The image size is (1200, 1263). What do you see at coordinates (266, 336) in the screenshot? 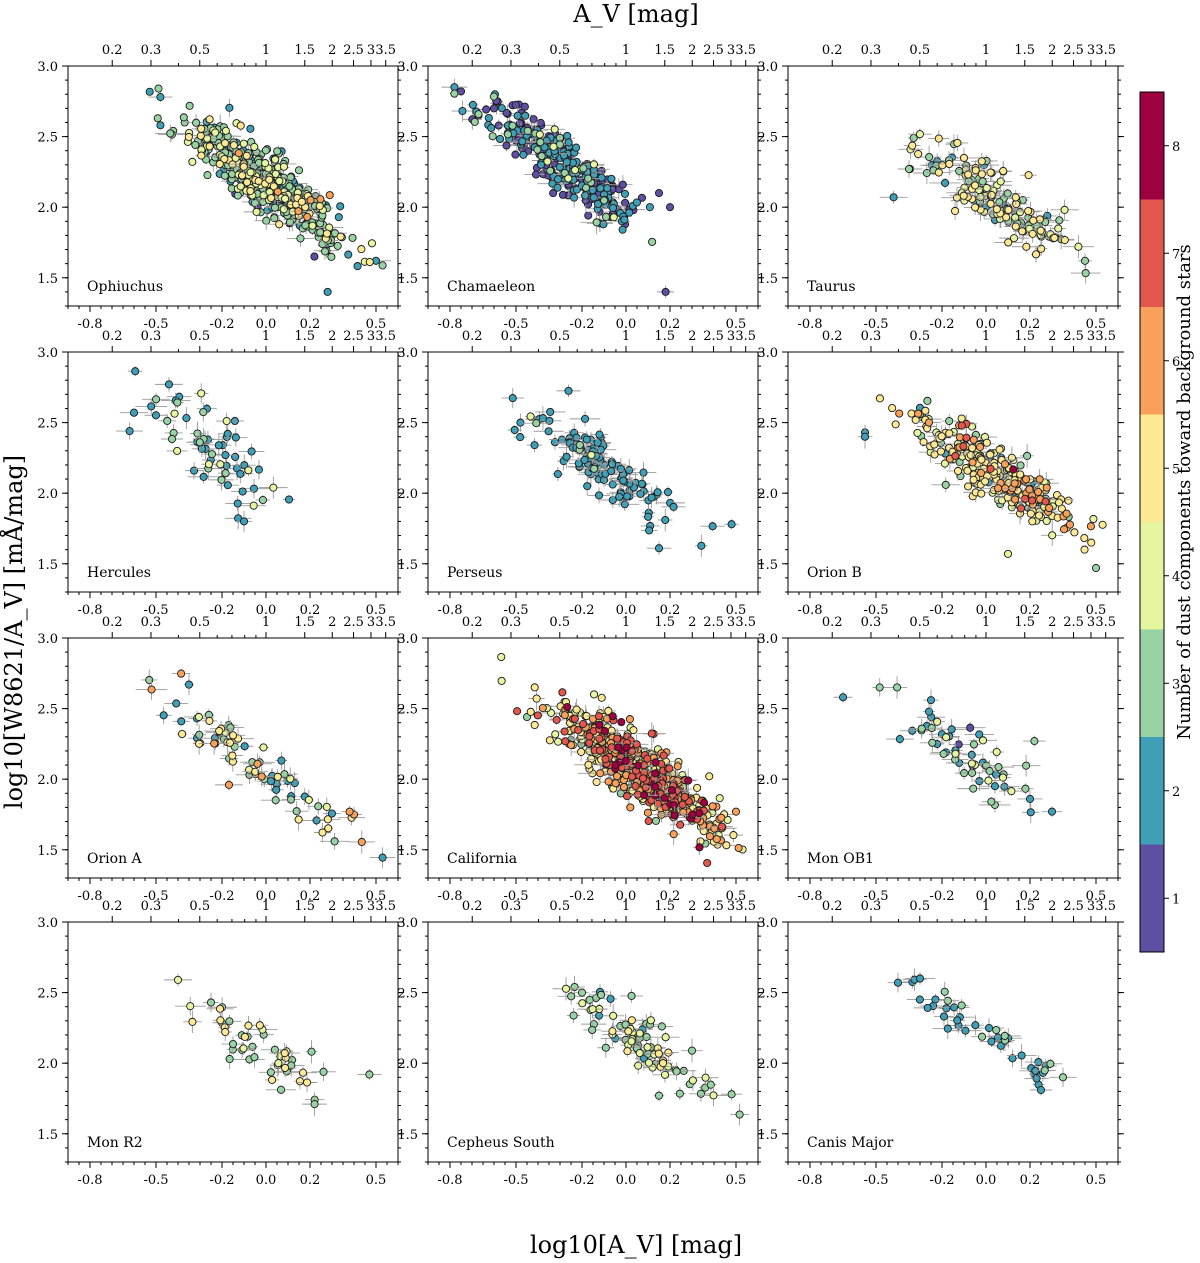
I see `top-tick-label: 1` at bounding box center [266, 336].